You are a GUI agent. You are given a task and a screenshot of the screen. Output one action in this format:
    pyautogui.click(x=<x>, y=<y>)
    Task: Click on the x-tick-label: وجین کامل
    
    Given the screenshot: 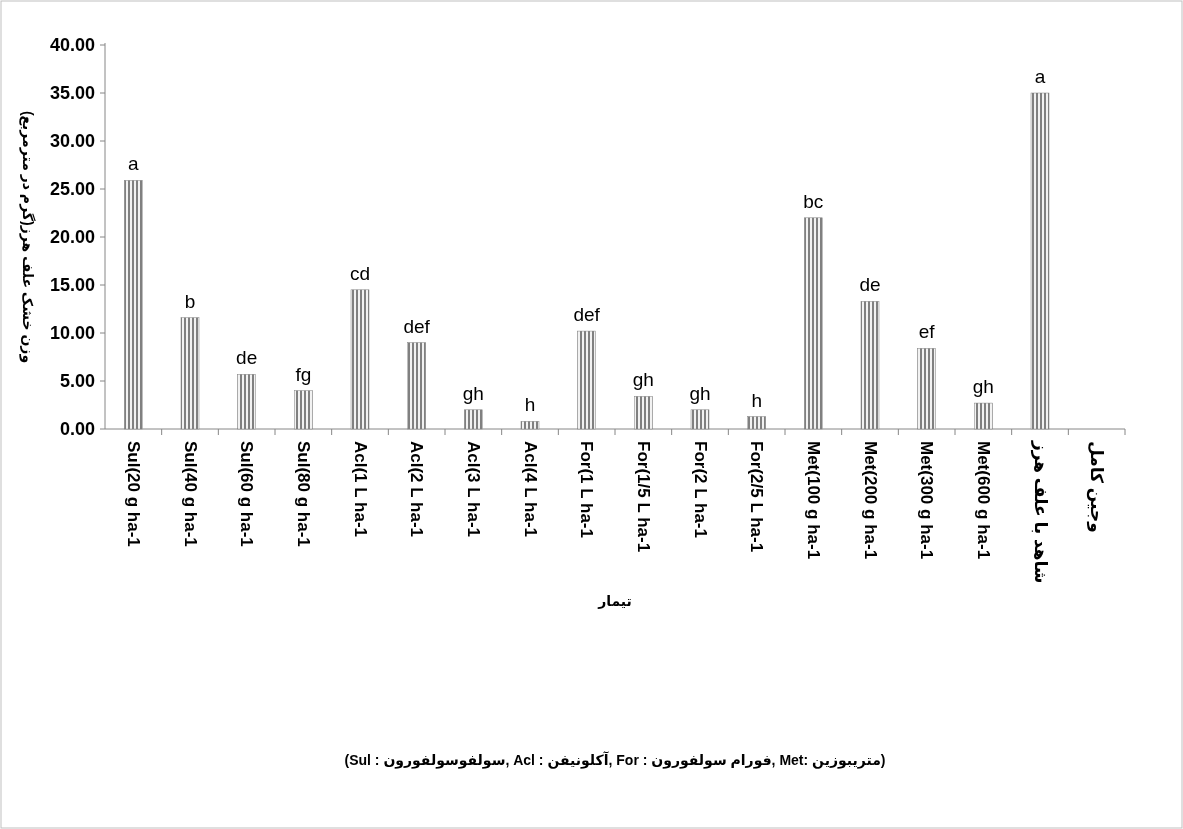 What is the action you would take?
    pyautogui.click(x=1096, y=487)
    